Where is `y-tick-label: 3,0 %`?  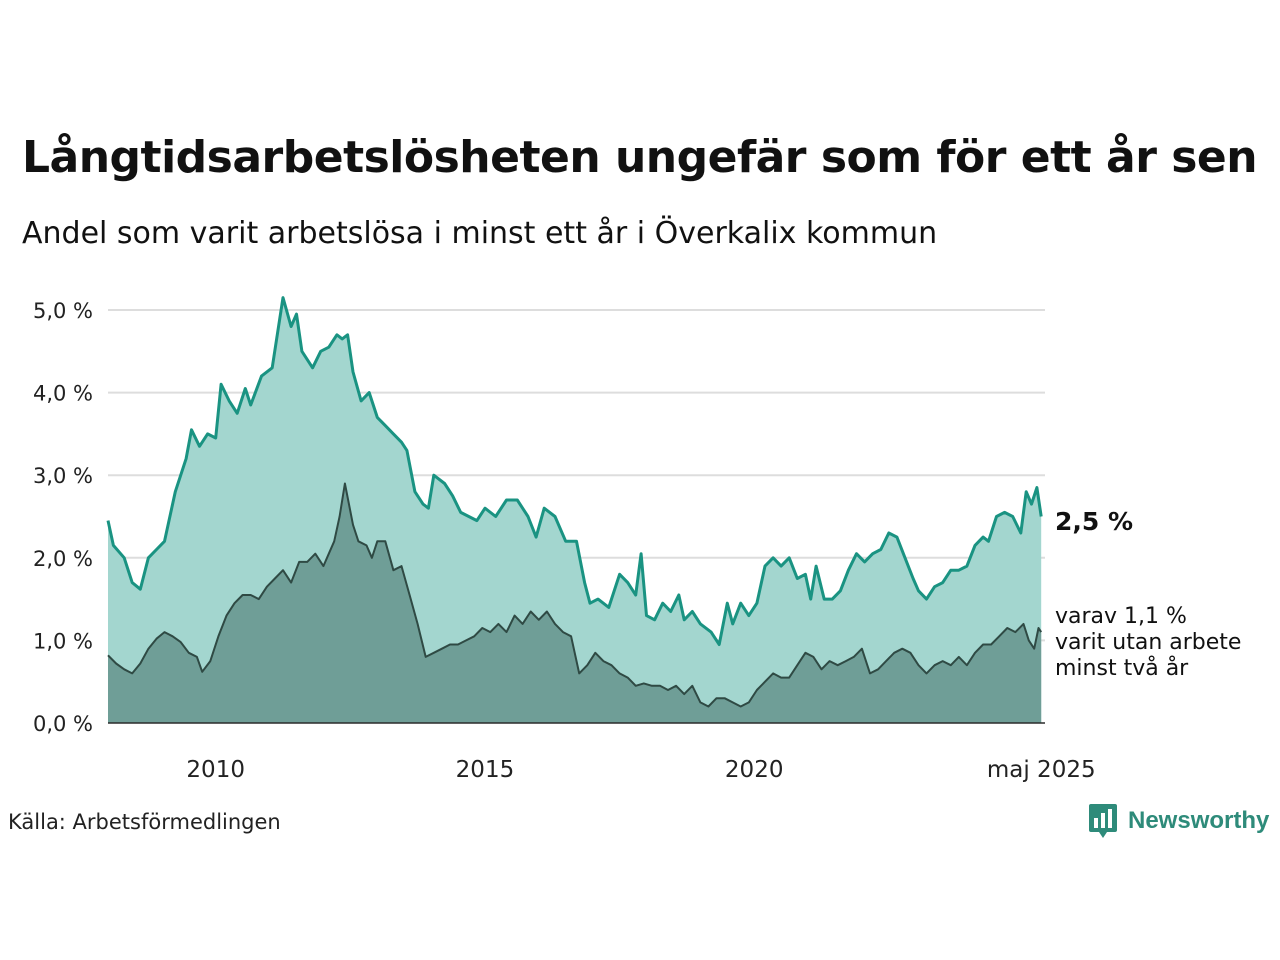 y-tick-label: 3,0 % is located at coordinates (63, 476).